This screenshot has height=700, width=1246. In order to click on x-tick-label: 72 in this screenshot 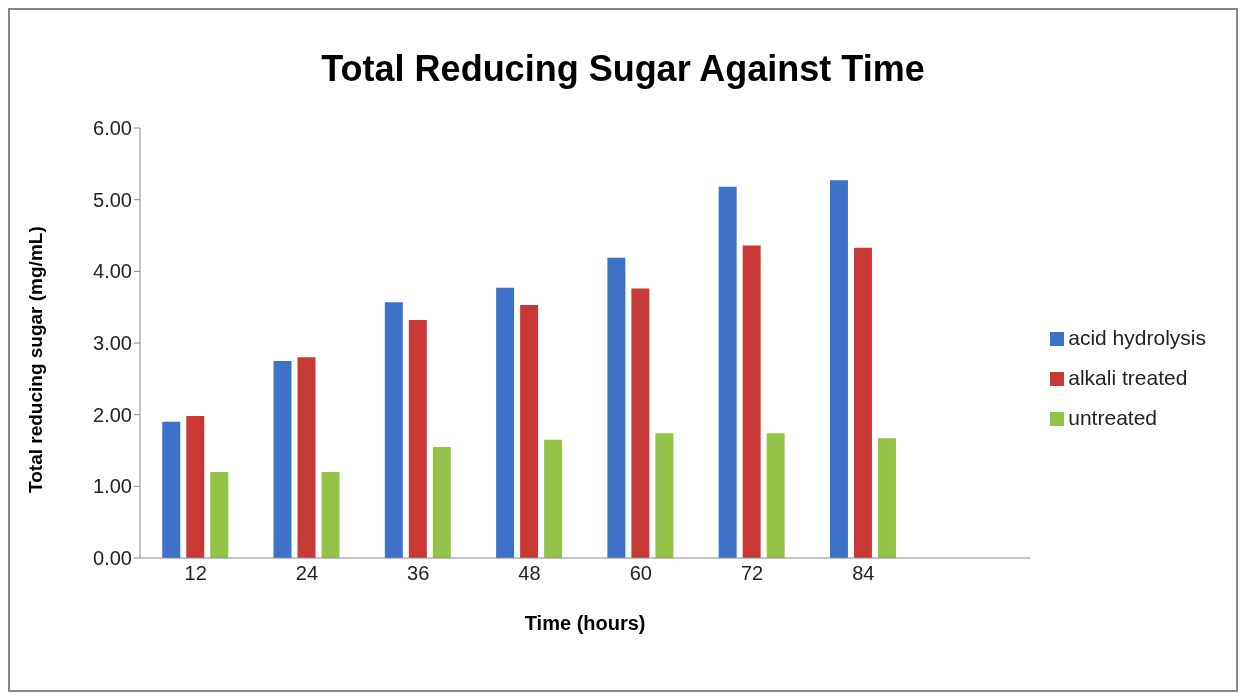, I will do `click(752, 573)`.